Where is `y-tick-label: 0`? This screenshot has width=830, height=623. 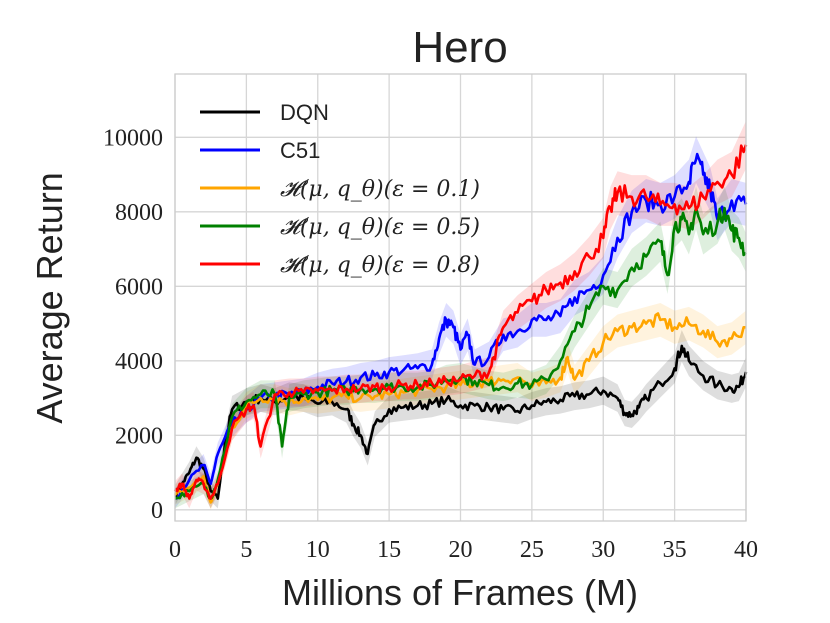 y-tick-label: 0 is located at coordinates (157, 511).